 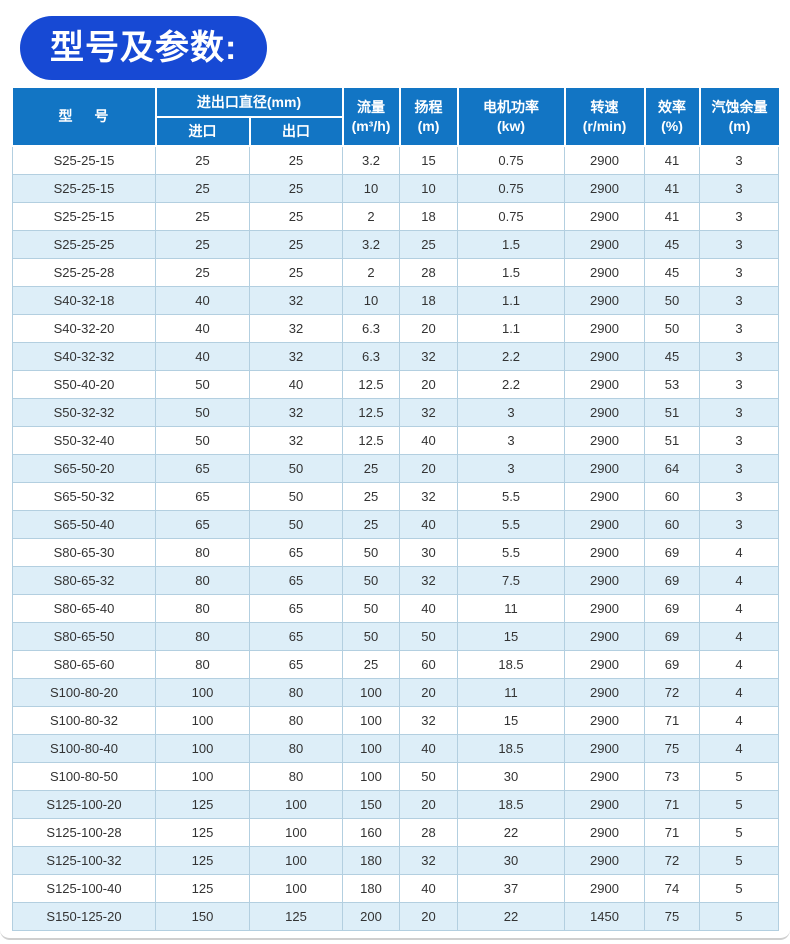 What do you see at coordinates (395, 935) in the screenshot?
I see `card-bottom-border` at bounding box center [395, 935].